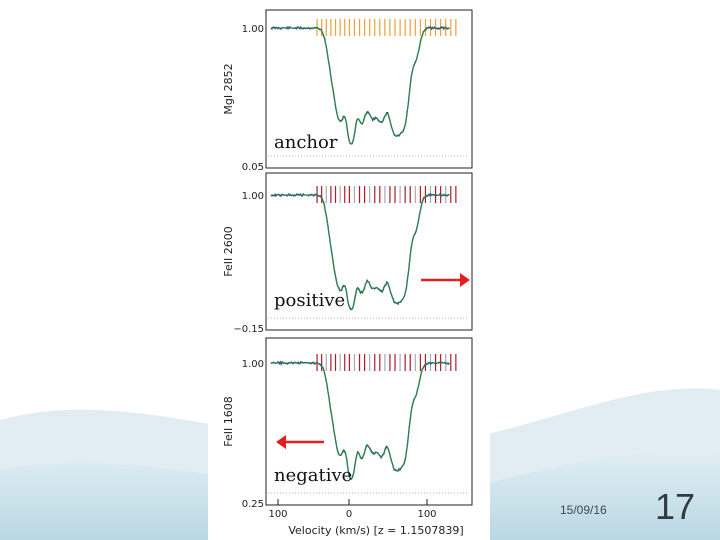  What do you see at coordinates (228, 251) in the screenshot?
I see `panel-2-ylabel: FeII 2600` at bounding box center [228, 251].